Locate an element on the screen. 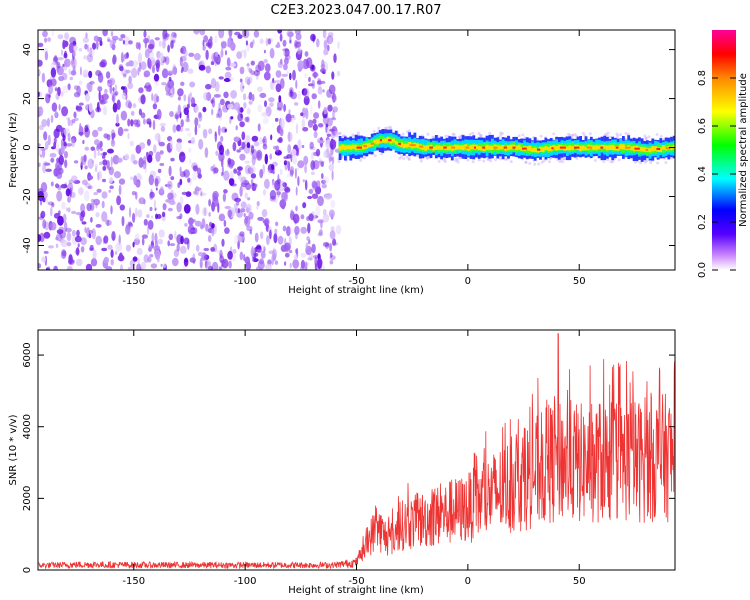 This screenshot has width=750, height=600. snr-x-tick-label: -50 is located at coordinates (356, 581).